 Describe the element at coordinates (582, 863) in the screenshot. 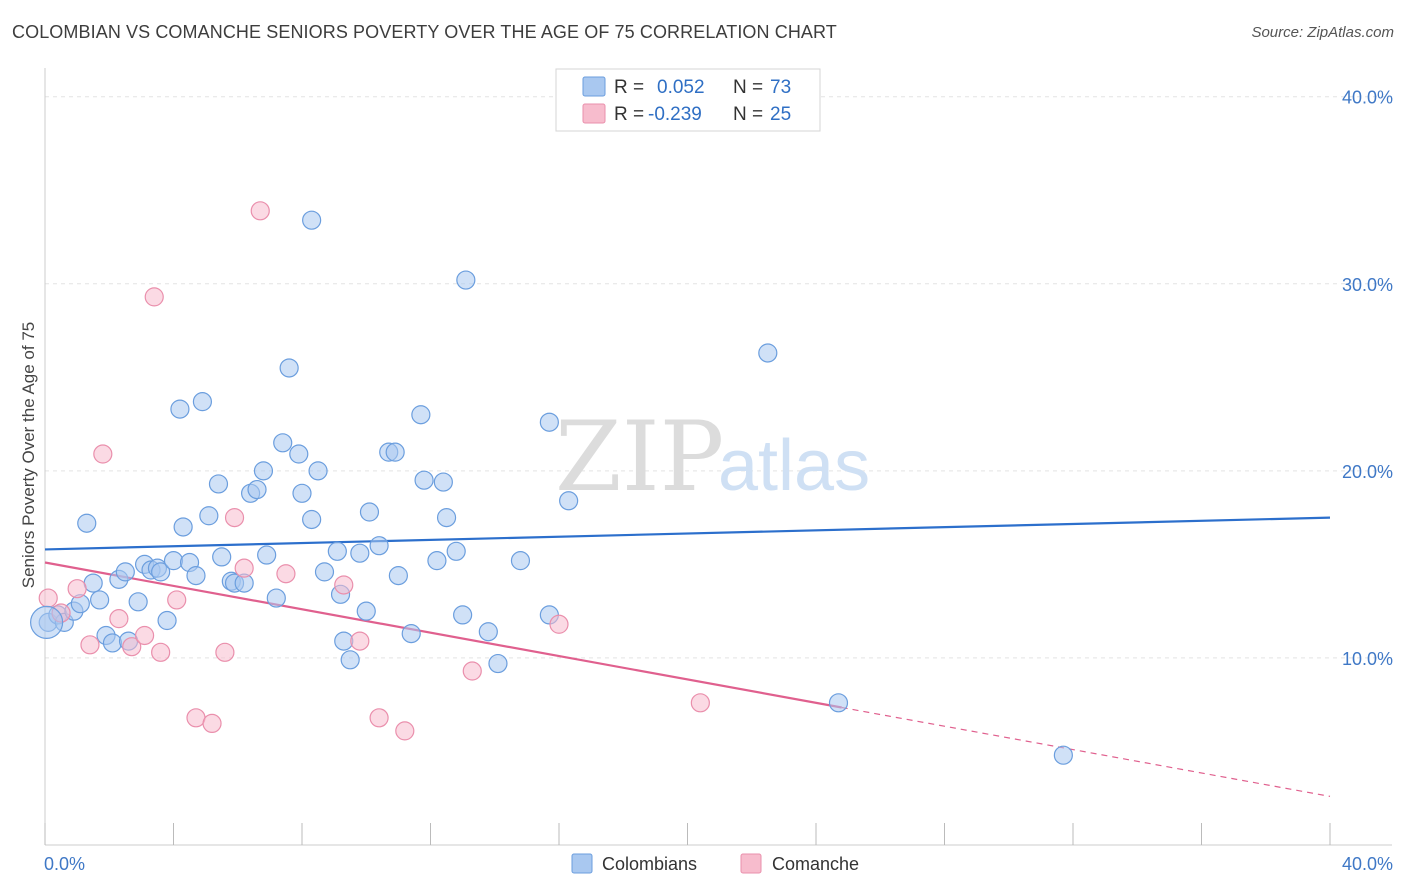

I see `bottom-legend-swatch-colombians` at that location.